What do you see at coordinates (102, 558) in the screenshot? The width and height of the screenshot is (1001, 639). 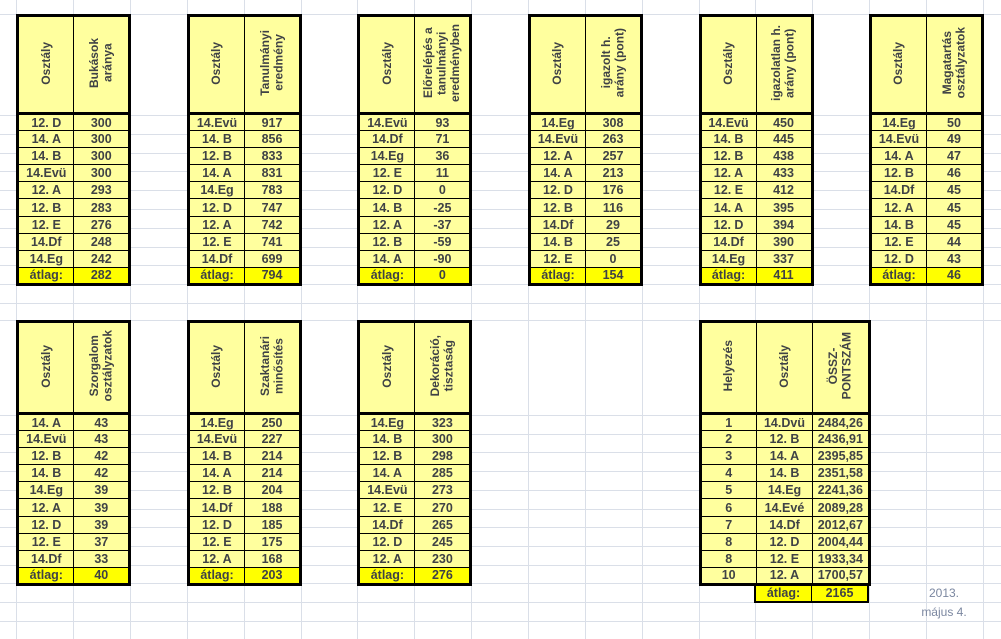 I see `value-cell: 33` at bounding box center [102, 558].